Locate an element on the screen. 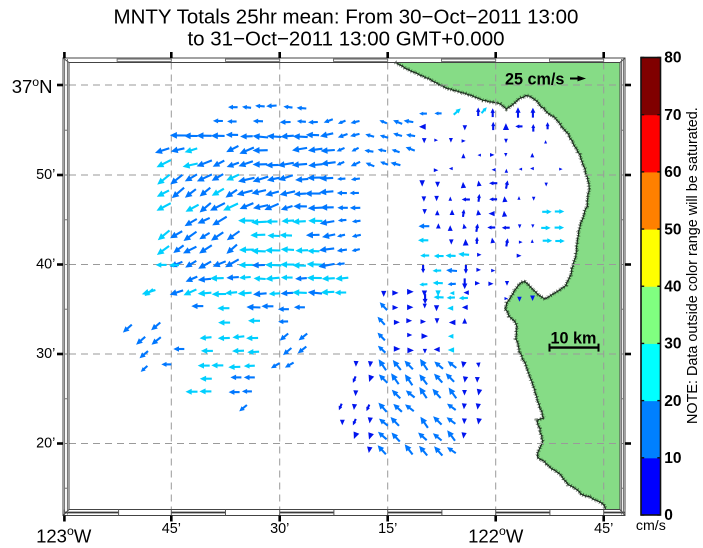 Image resolution: width=703 pixels, height=548 pixels. svg-text: 20’ is located at coordinates (45, 444).